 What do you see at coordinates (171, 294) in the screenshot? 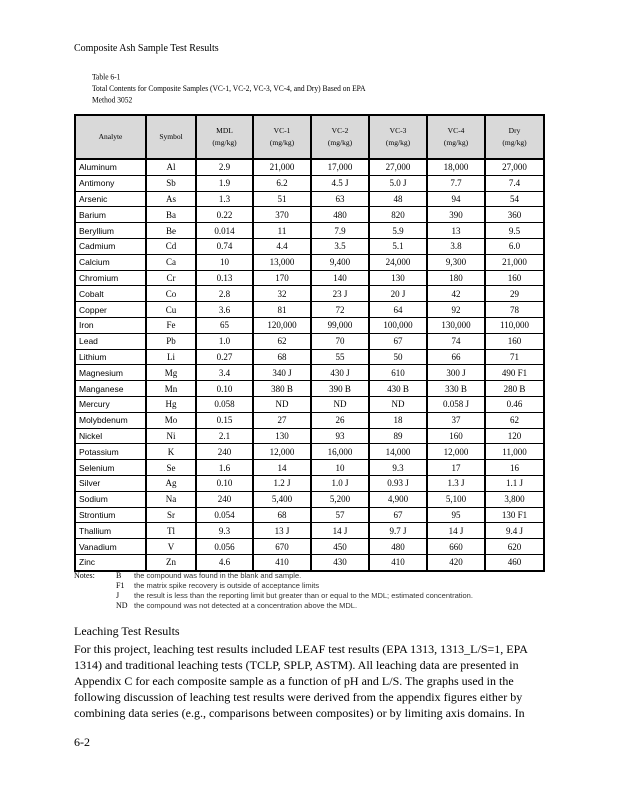
I see `symbol-cell: Co` at bounding box center [171, 294].